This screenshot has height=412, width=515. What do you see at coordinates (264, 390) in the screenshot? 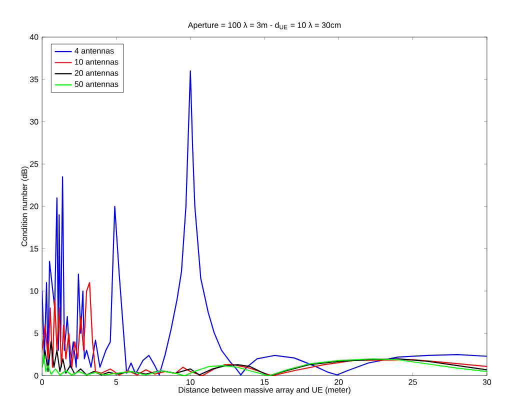
I see `x-axis-title: Distance between massive array and UE (meter)` at bounding box center [264, 390].